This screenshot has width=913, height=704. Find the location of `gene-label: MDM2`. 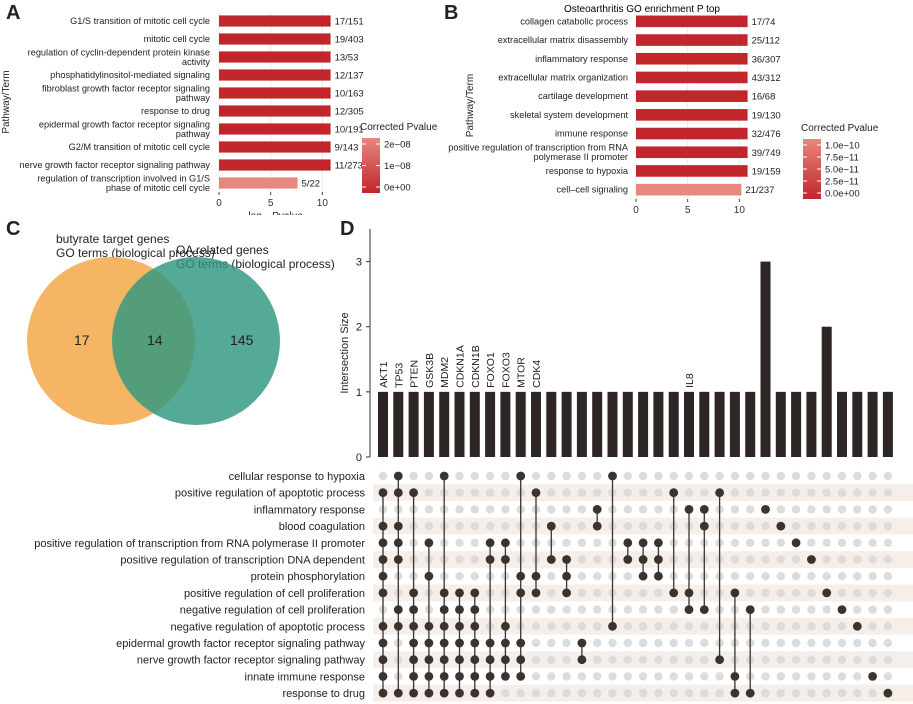

gene-label: MDM2 is located at coordinates (445, 372).